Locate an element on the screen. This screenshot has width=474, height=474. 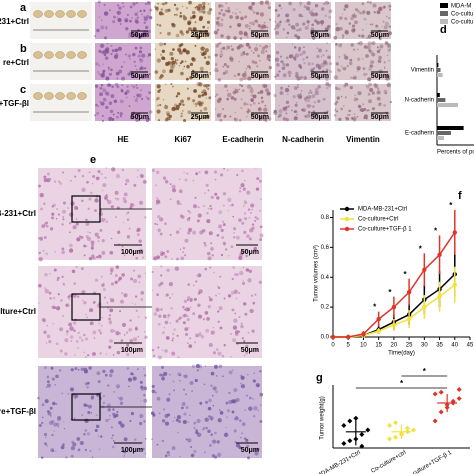
bar is located at coordinates (439, 70).